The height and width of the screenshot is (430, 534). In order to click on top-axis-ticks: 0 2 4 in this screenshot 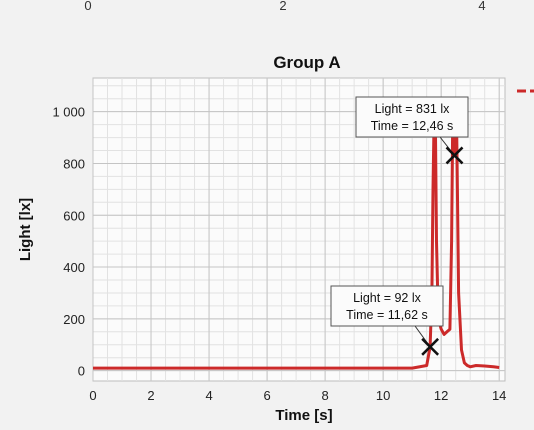, I will do `click(284, 6)`.